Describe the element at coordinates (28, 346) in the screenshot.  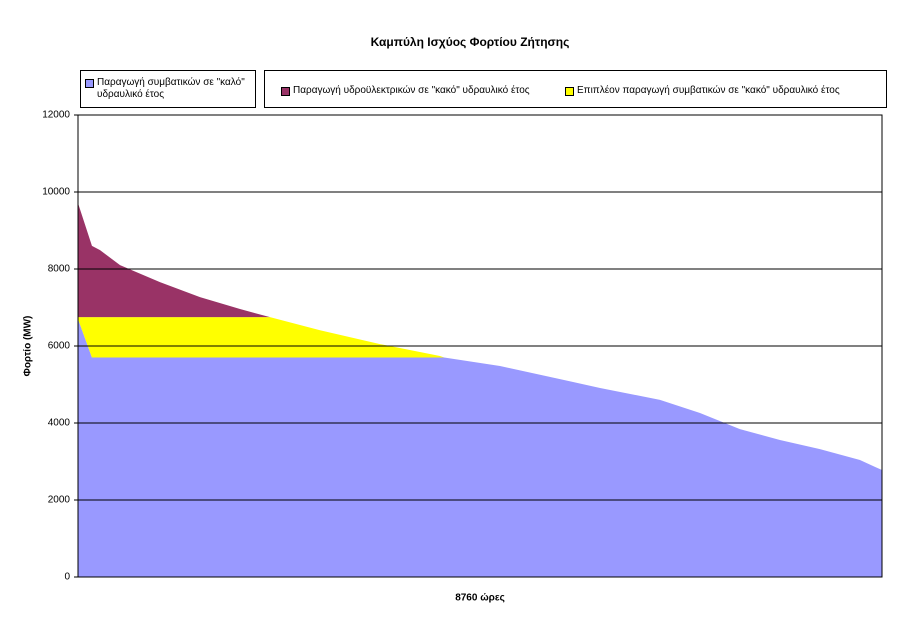
I see `y-axis-label: Φορτίο (MW)` at that location.